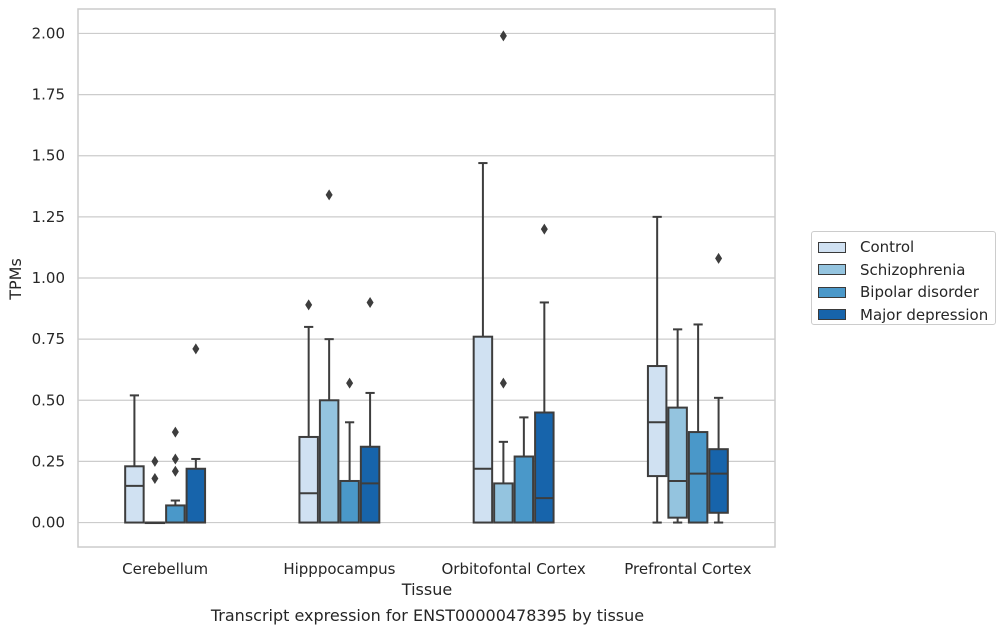  What do you see at coordinates (48, 217) in the screenshot?
I see `y-tick-label: 1.25` at bounding box center [48, 217].